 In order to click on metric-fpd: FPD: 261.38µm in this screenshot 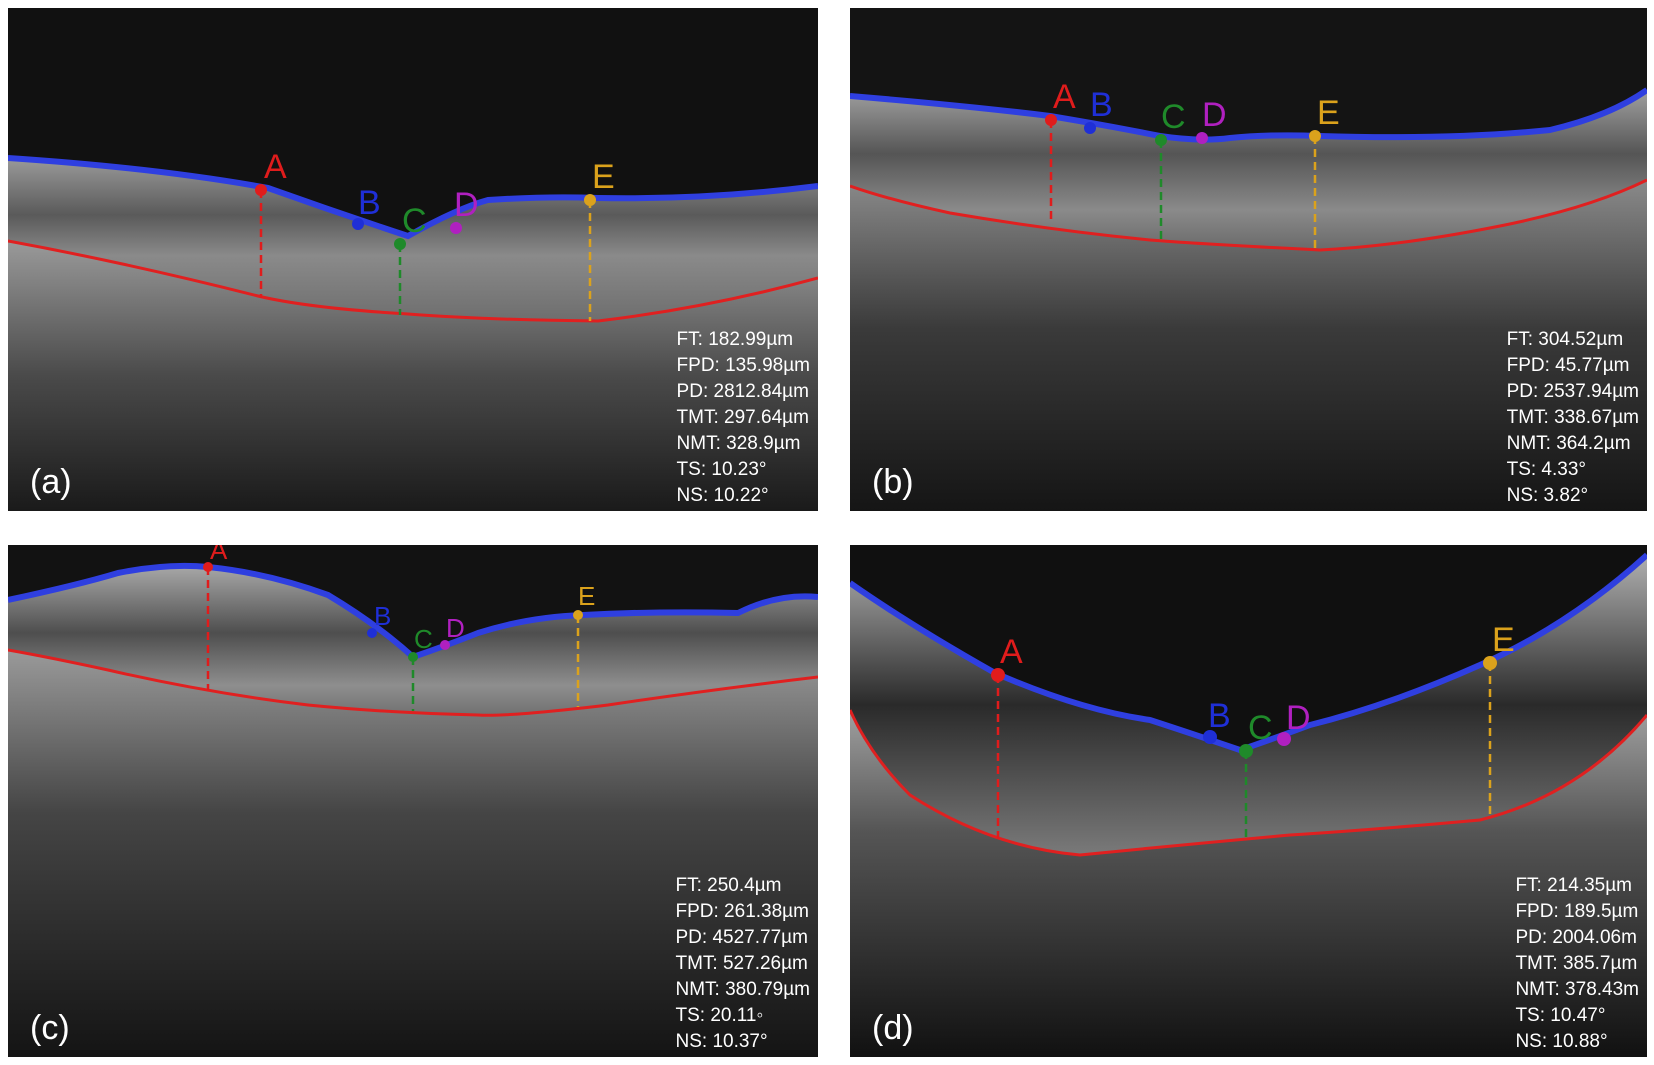, I will do `click(742, 911)`.